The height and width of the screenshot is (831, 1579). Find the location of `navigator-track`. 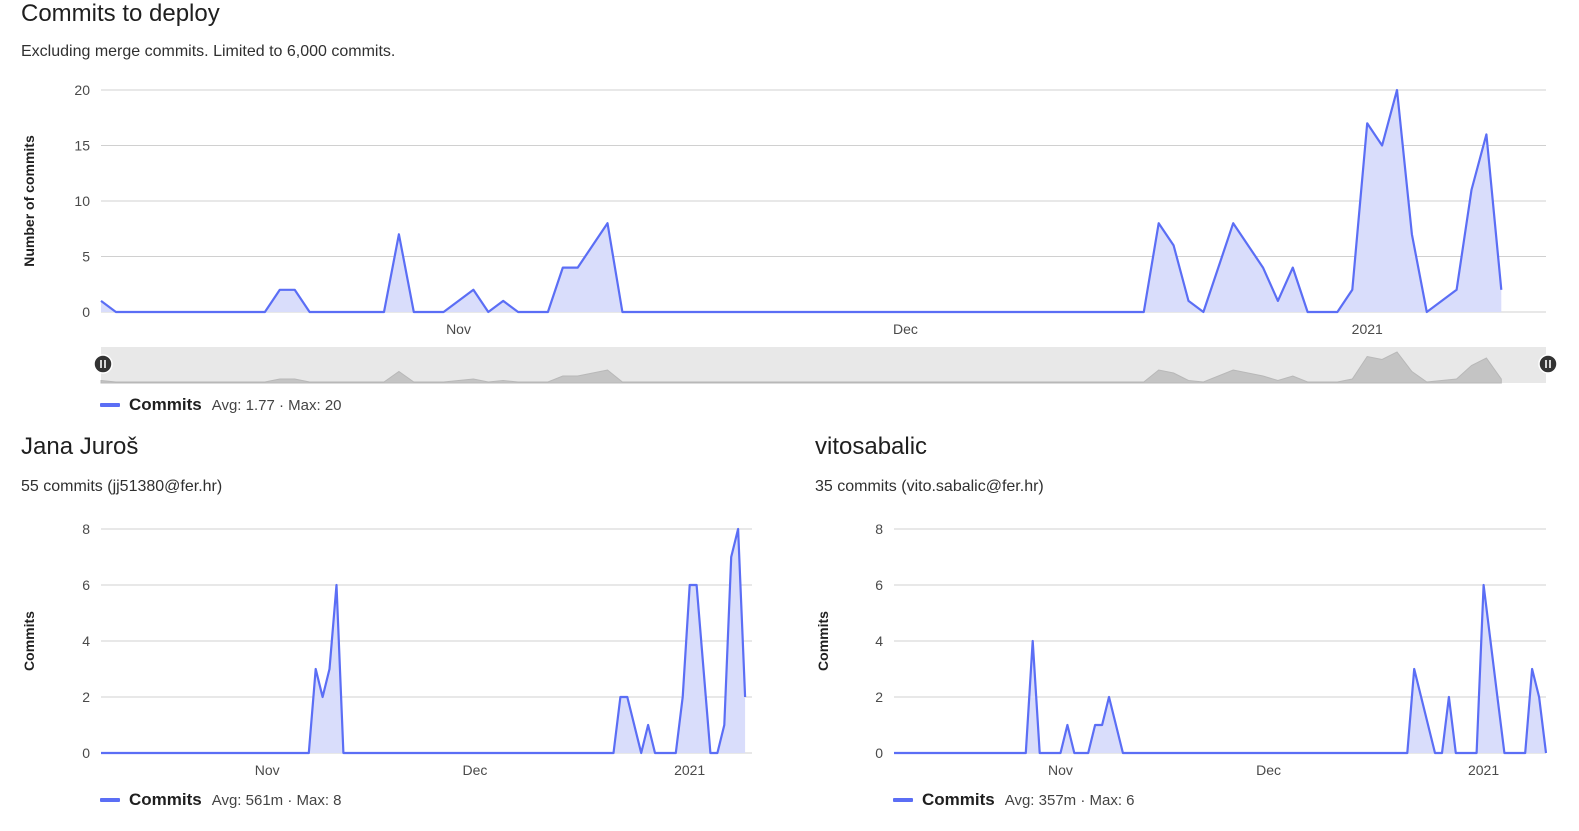

navigator-track is located at coordinates (823, 365).